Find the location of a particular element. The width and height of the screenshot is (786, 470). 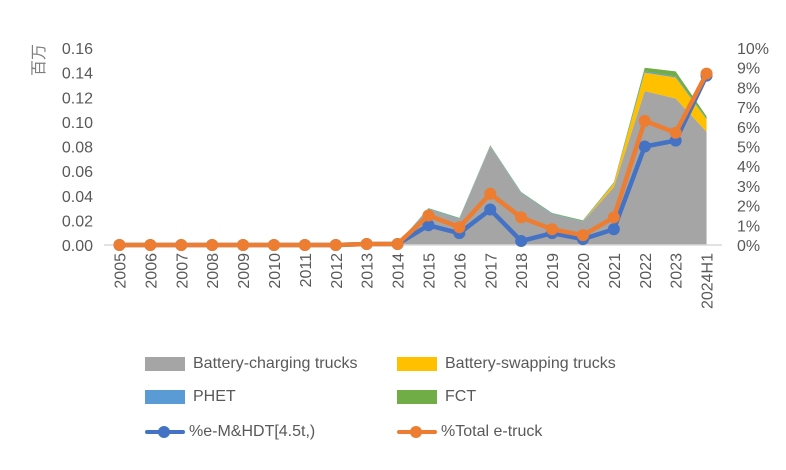

marker-total-e-truck-2005 is located at coordinates (119, 245).